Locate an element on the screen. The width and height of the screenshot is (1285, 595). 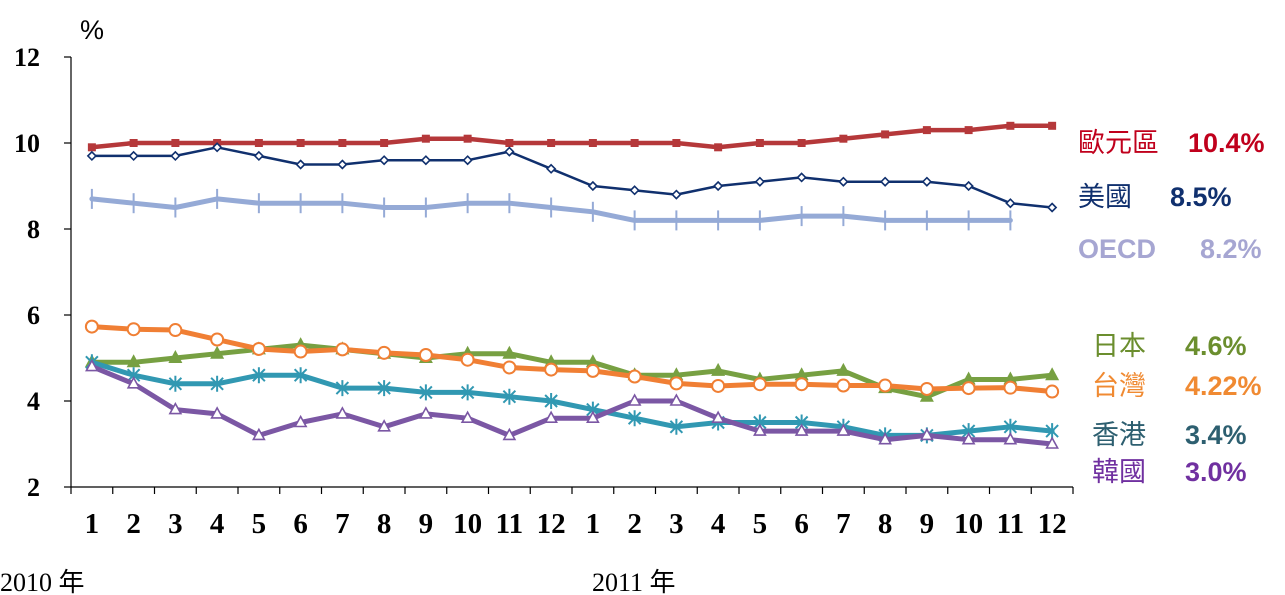
series-label-value: 4.6% is located at coordinates (1216, 346).